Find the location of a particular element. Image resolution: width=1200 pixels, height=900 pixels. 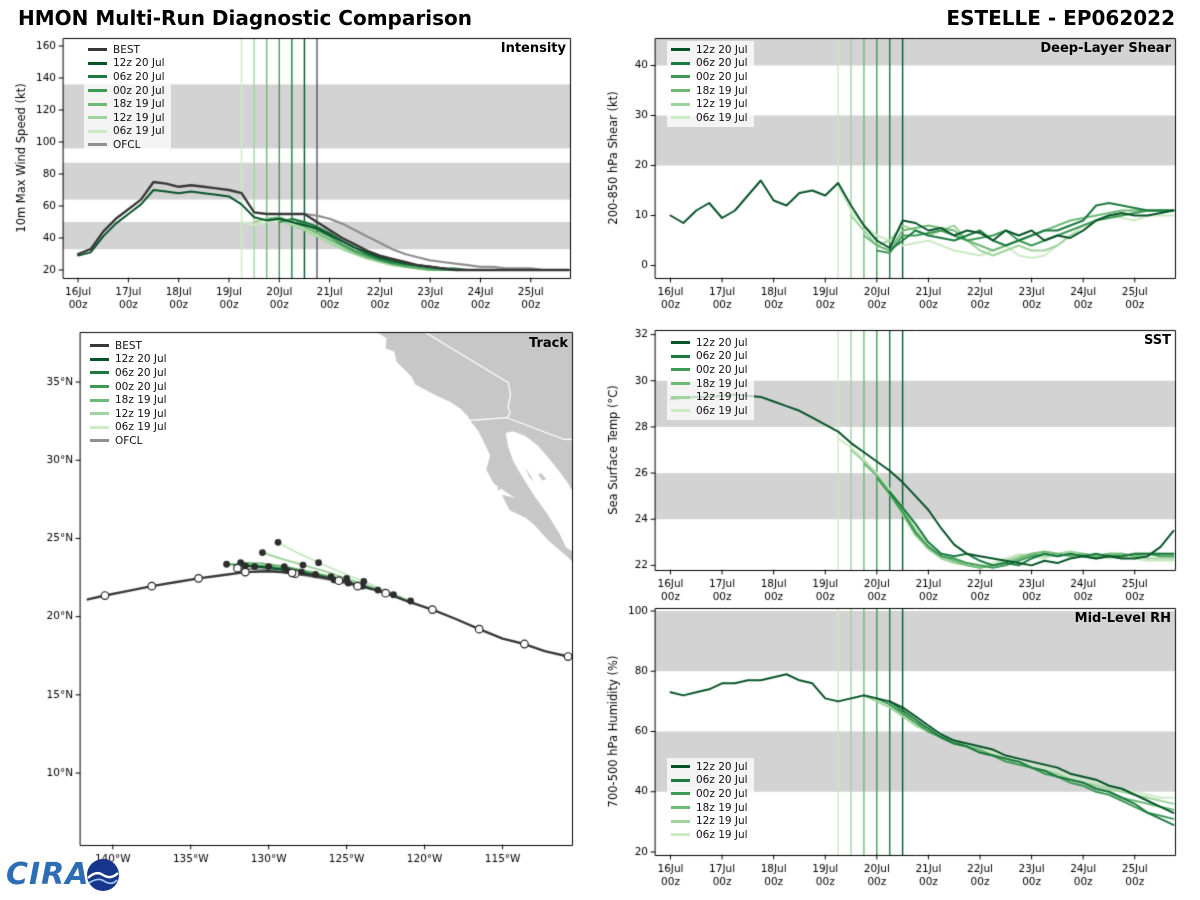

panel-title-track: Track is located at coordinates (548, 343).